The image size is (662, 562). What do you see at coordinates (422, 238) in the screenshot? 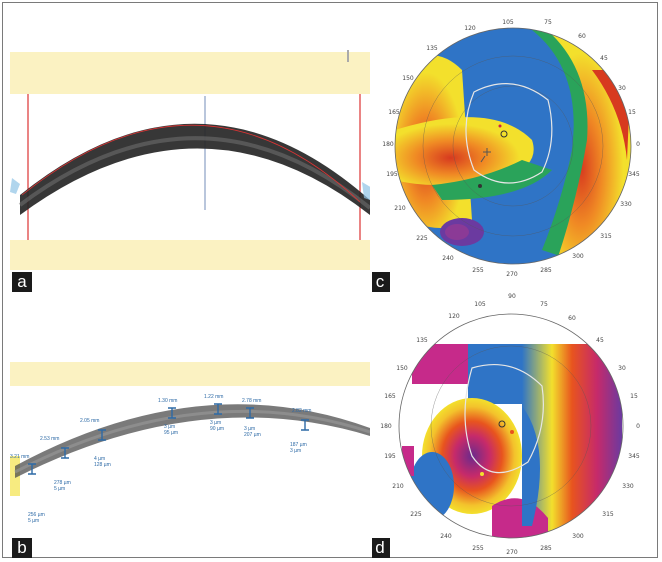
I see `tick-c-225: 225` at bounding box center [422, 238].